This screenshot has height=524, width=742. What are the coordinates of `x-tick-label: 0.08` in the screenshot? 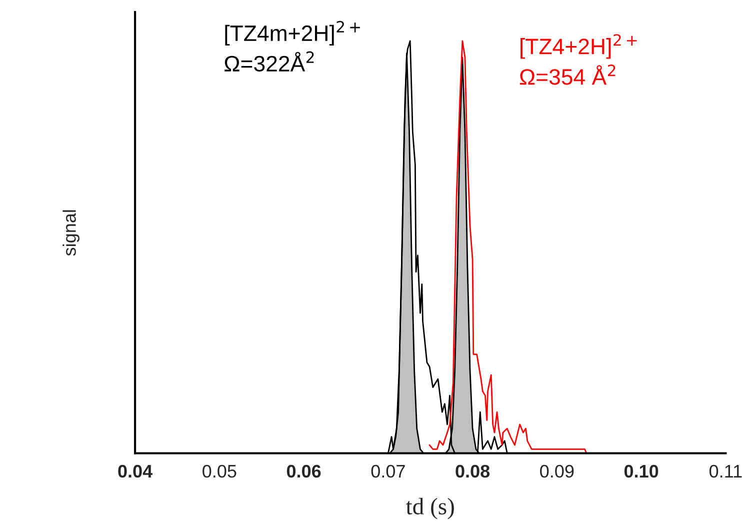 It's located at (473, 471).